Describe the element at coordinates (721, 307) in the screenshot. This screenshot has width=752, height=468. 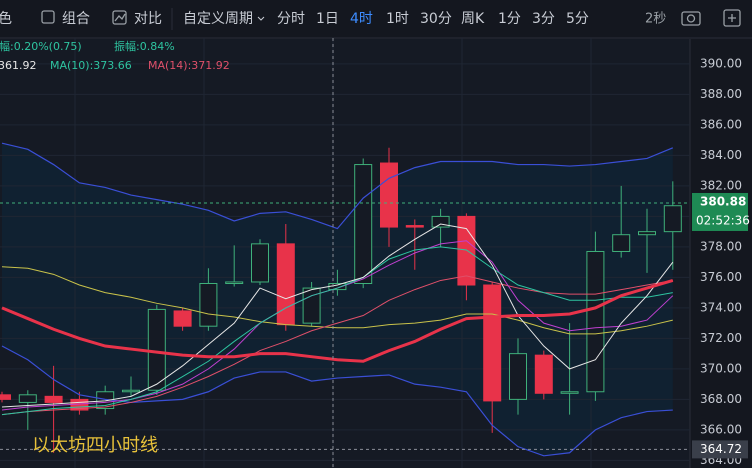
I see `y-tick-label: 374.00` at that location.